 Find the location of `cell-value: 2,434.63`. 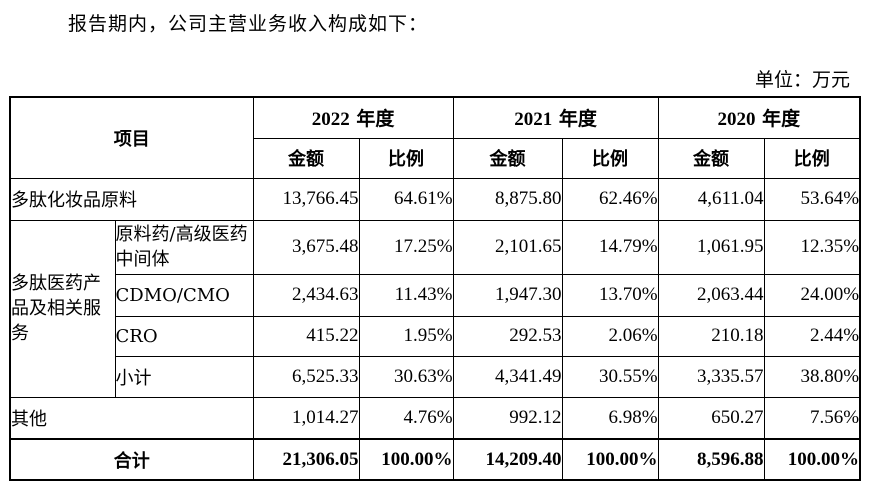

cell-value: 2,434.63 is located at coordinates (306, 295).